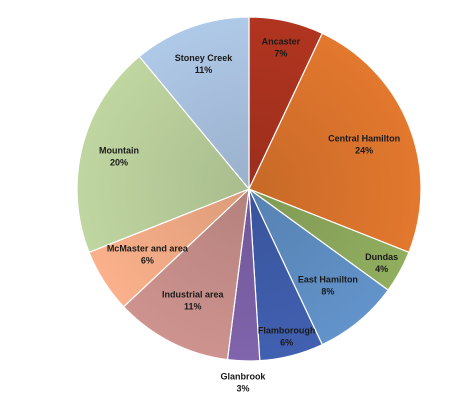  Describe the element at coordinates (242, 389) in the screenshot. I see `slice-value-glanbrook: 3%` at that location.